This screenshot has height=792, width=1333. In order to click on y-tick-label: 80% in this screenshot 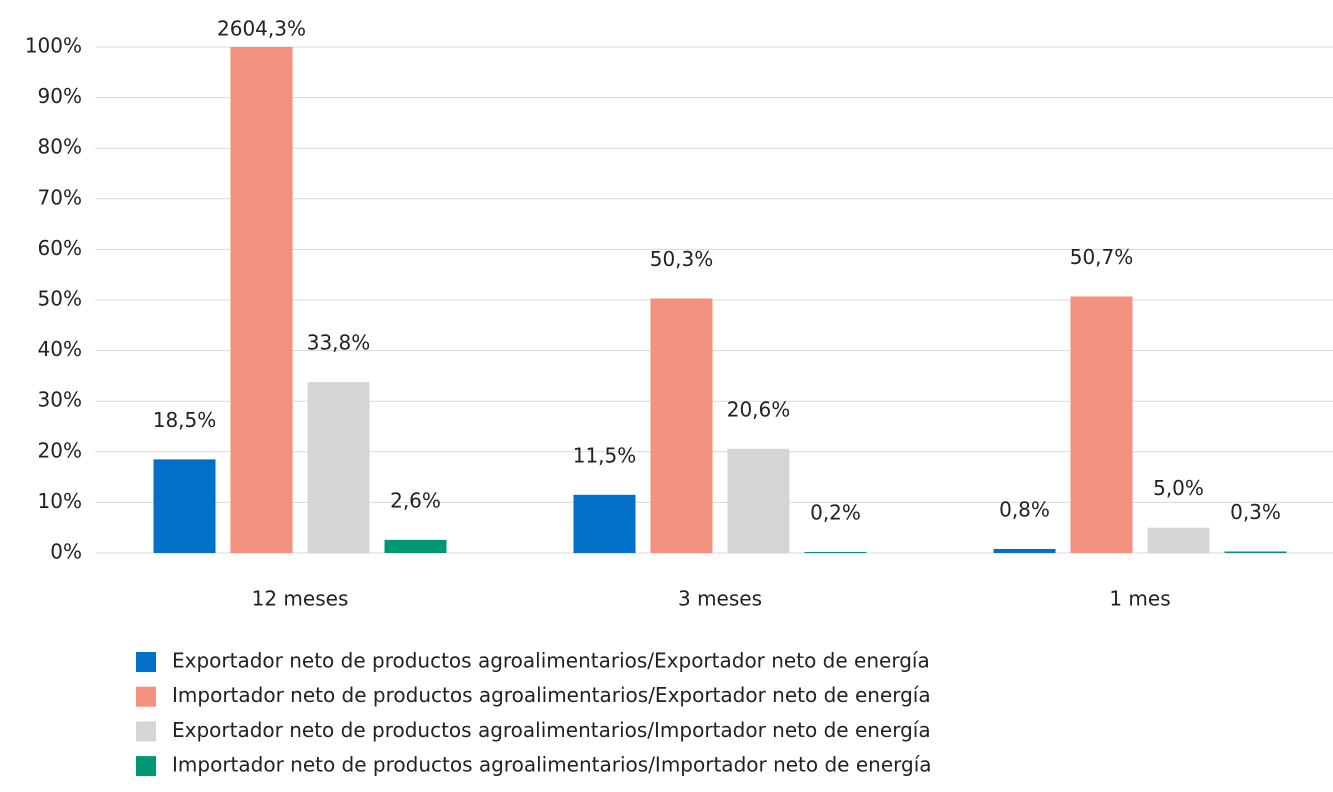, I will do `click(60, 147)`.